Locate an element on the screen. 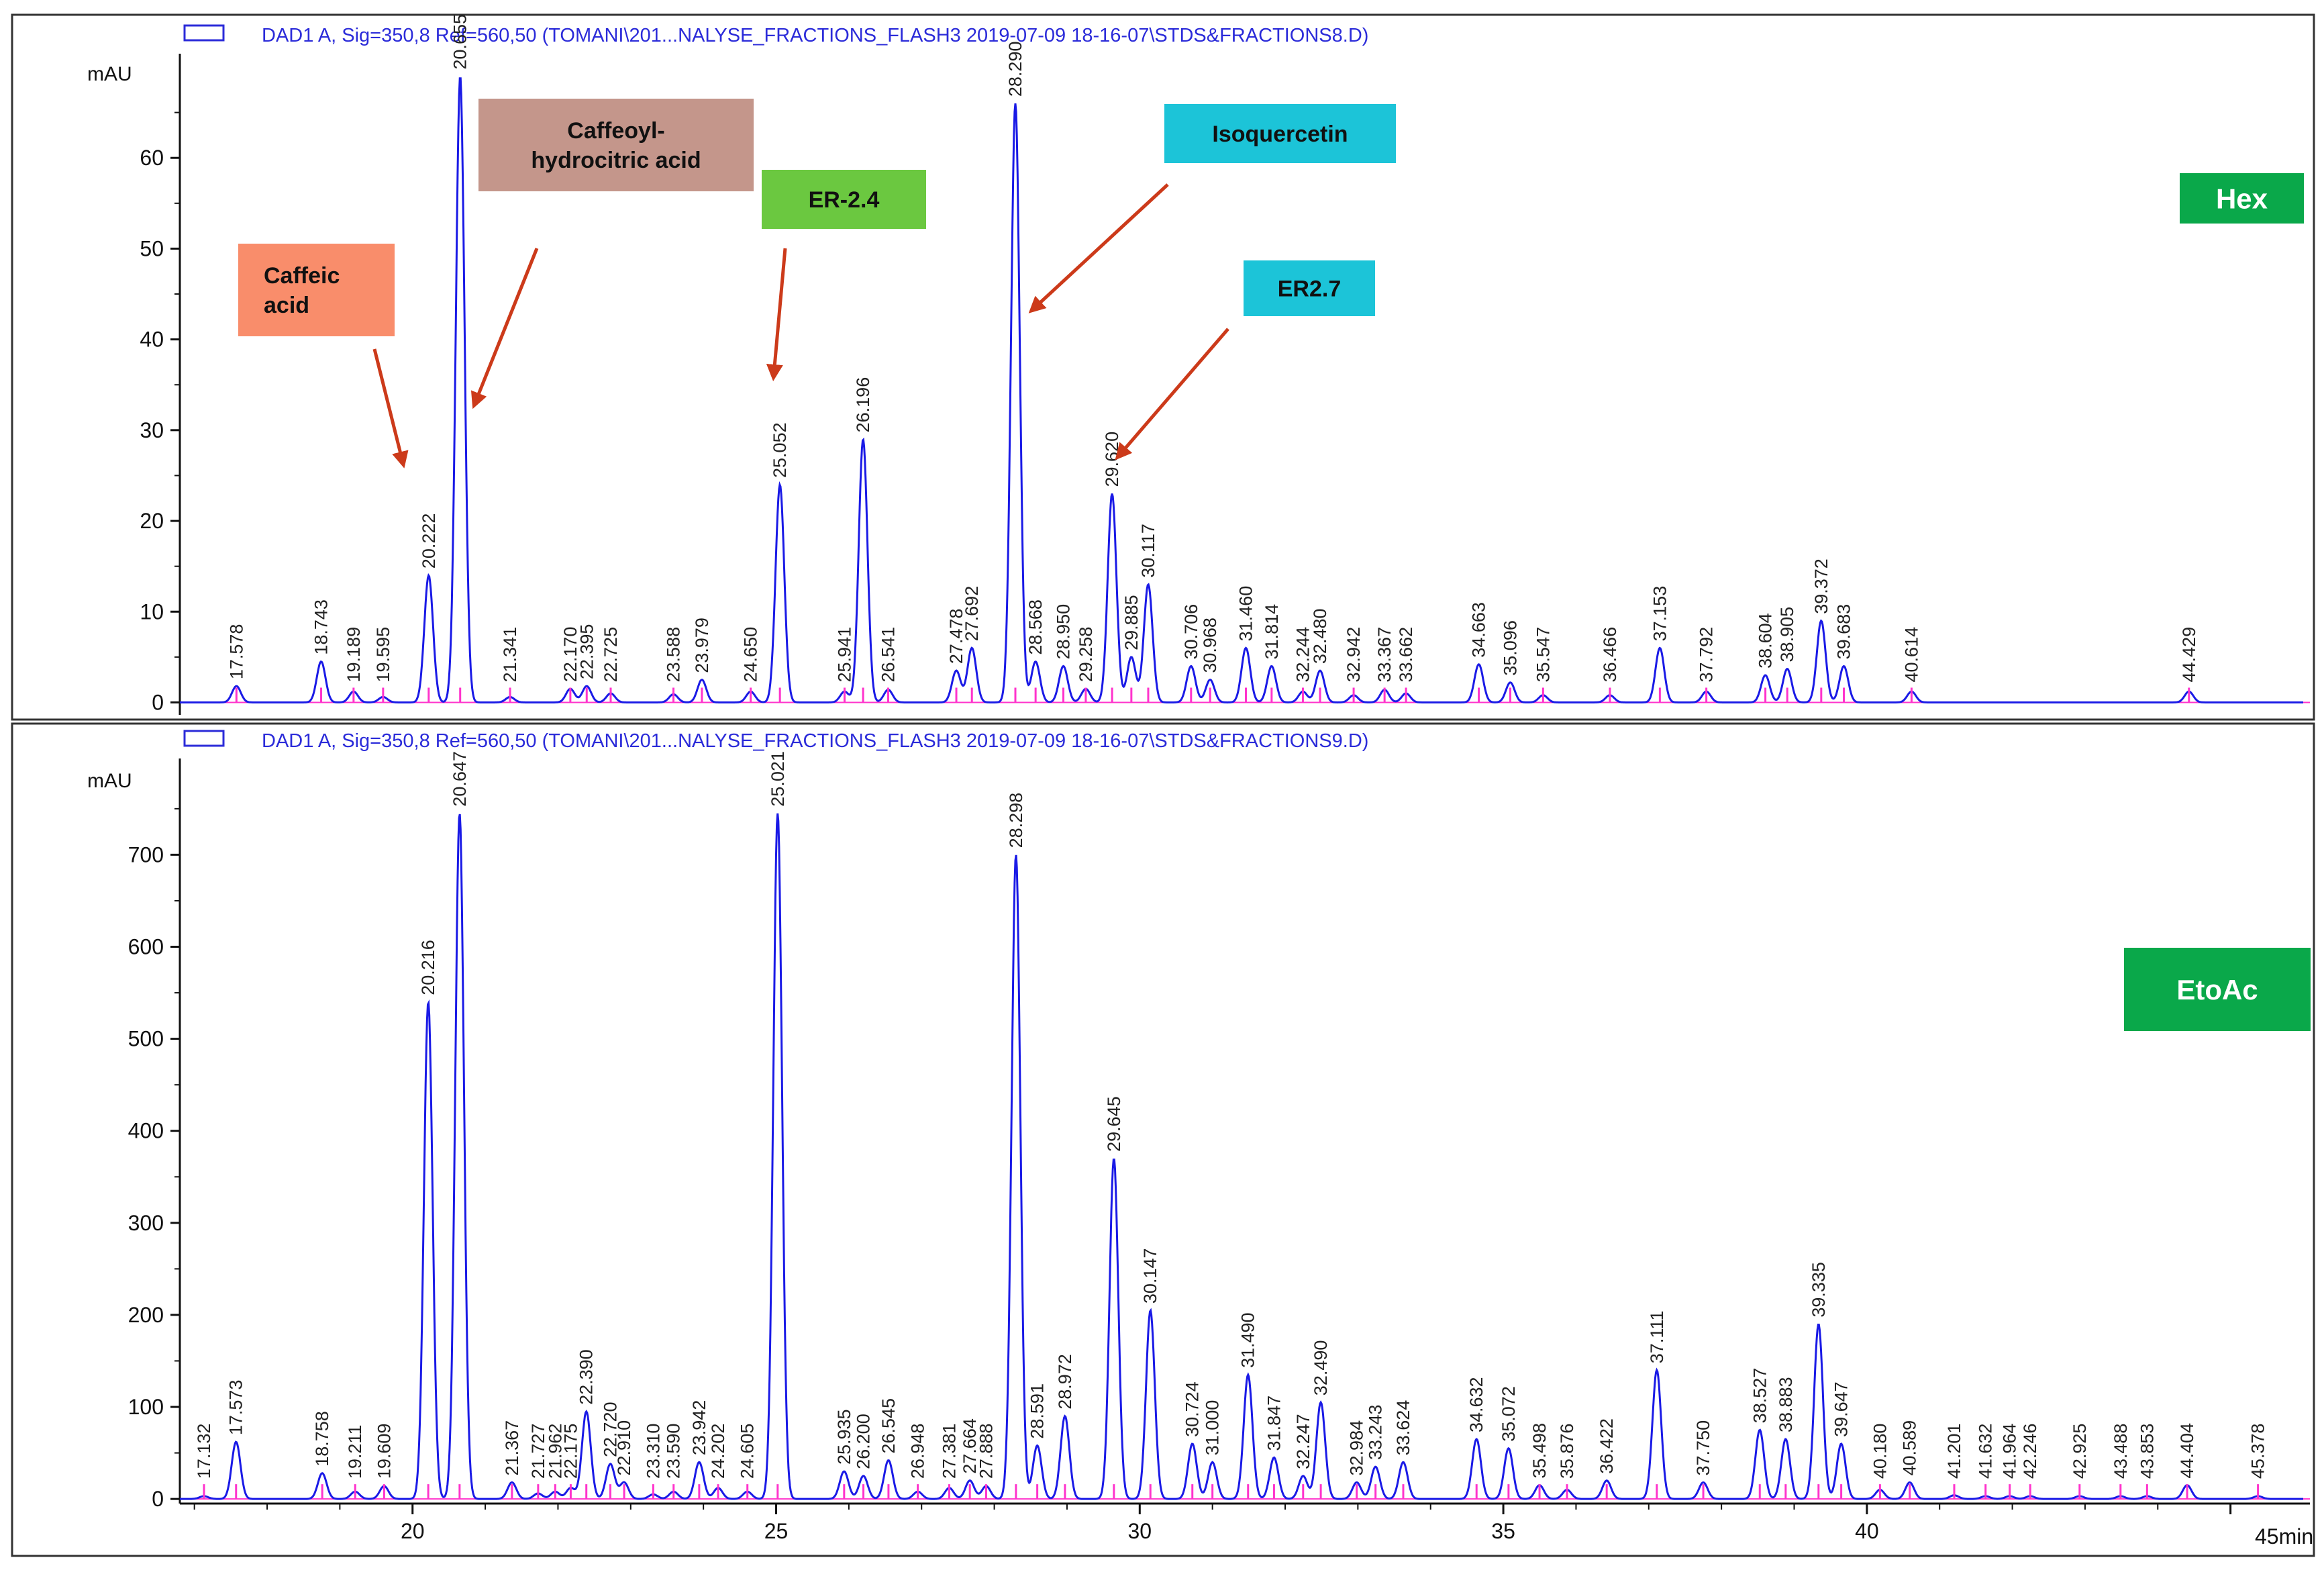 The height and width of the screenshot is (1570, 2324). peak-label: 25.941 is located at coordinates (844, 655).